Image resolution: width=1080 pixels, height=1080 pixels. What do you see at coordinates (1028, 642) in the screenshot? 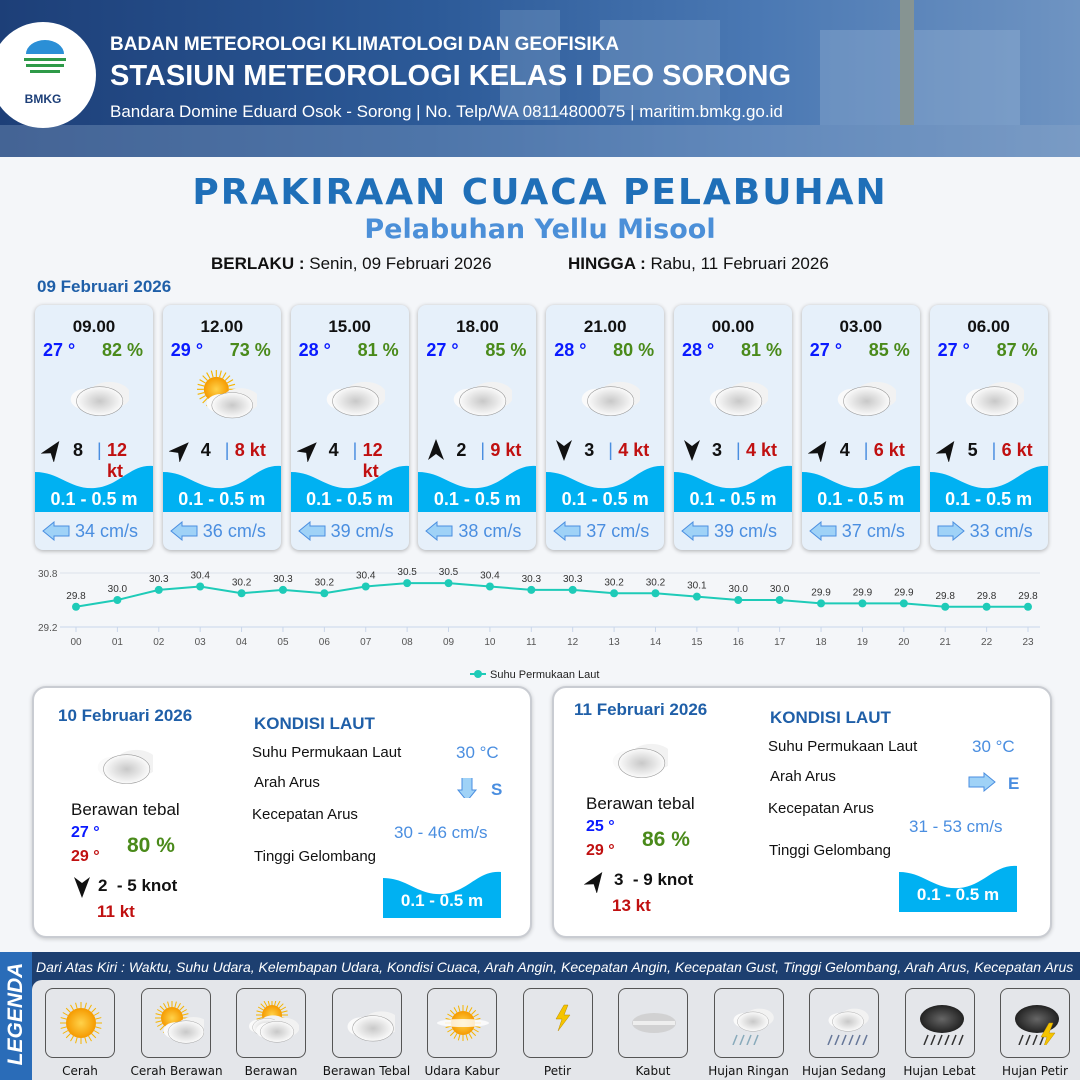
I see `x-tick-label: 23` at bounding box center [1028, 642].